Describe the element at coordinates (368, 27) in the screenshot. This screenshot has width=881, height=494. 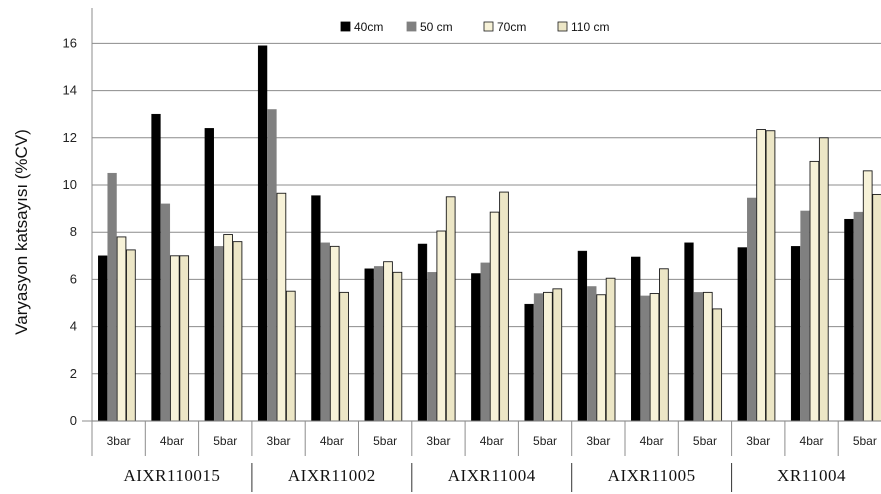
I see `legend-label: 40cm` at that location.